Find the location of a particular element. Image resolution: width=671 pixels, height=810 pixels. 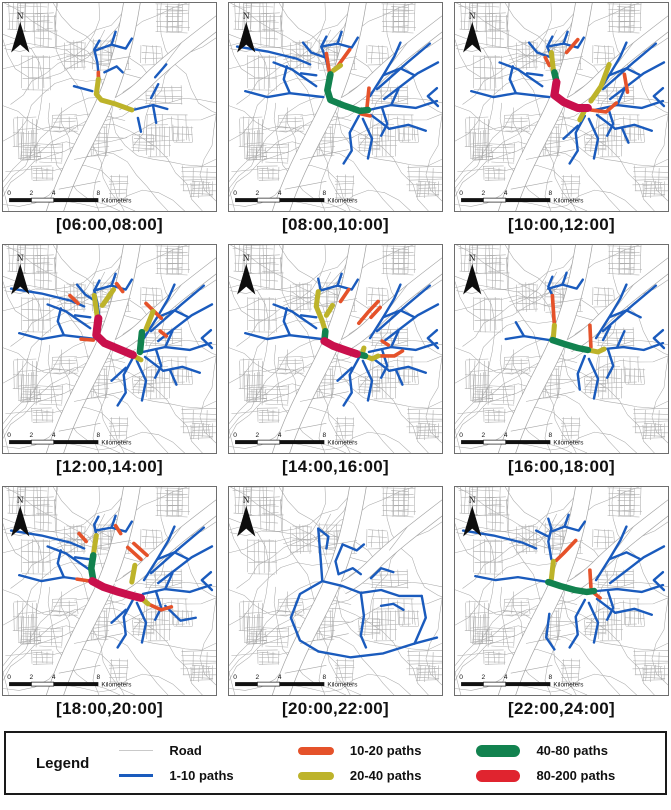

legend-swatch-80-200-paths is located at coordinates (498, 775).